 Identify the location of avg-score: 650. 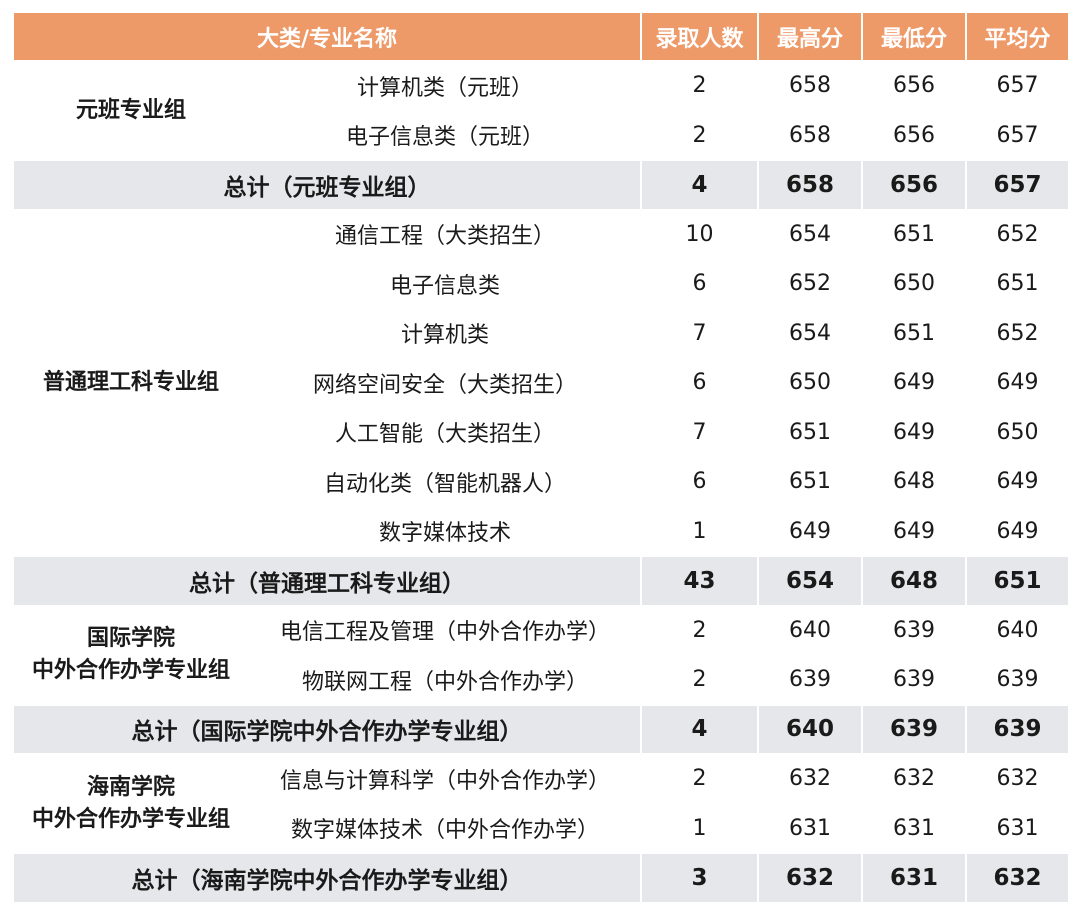
(1018, 432).